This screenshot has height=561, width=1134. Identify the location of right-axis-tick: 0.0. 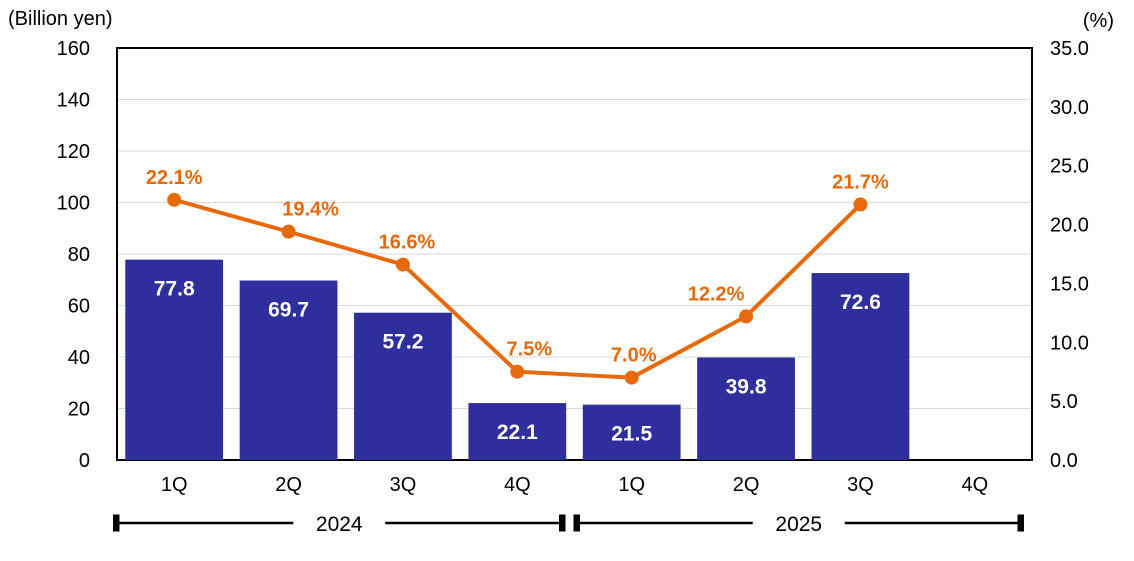
(1064, 461).